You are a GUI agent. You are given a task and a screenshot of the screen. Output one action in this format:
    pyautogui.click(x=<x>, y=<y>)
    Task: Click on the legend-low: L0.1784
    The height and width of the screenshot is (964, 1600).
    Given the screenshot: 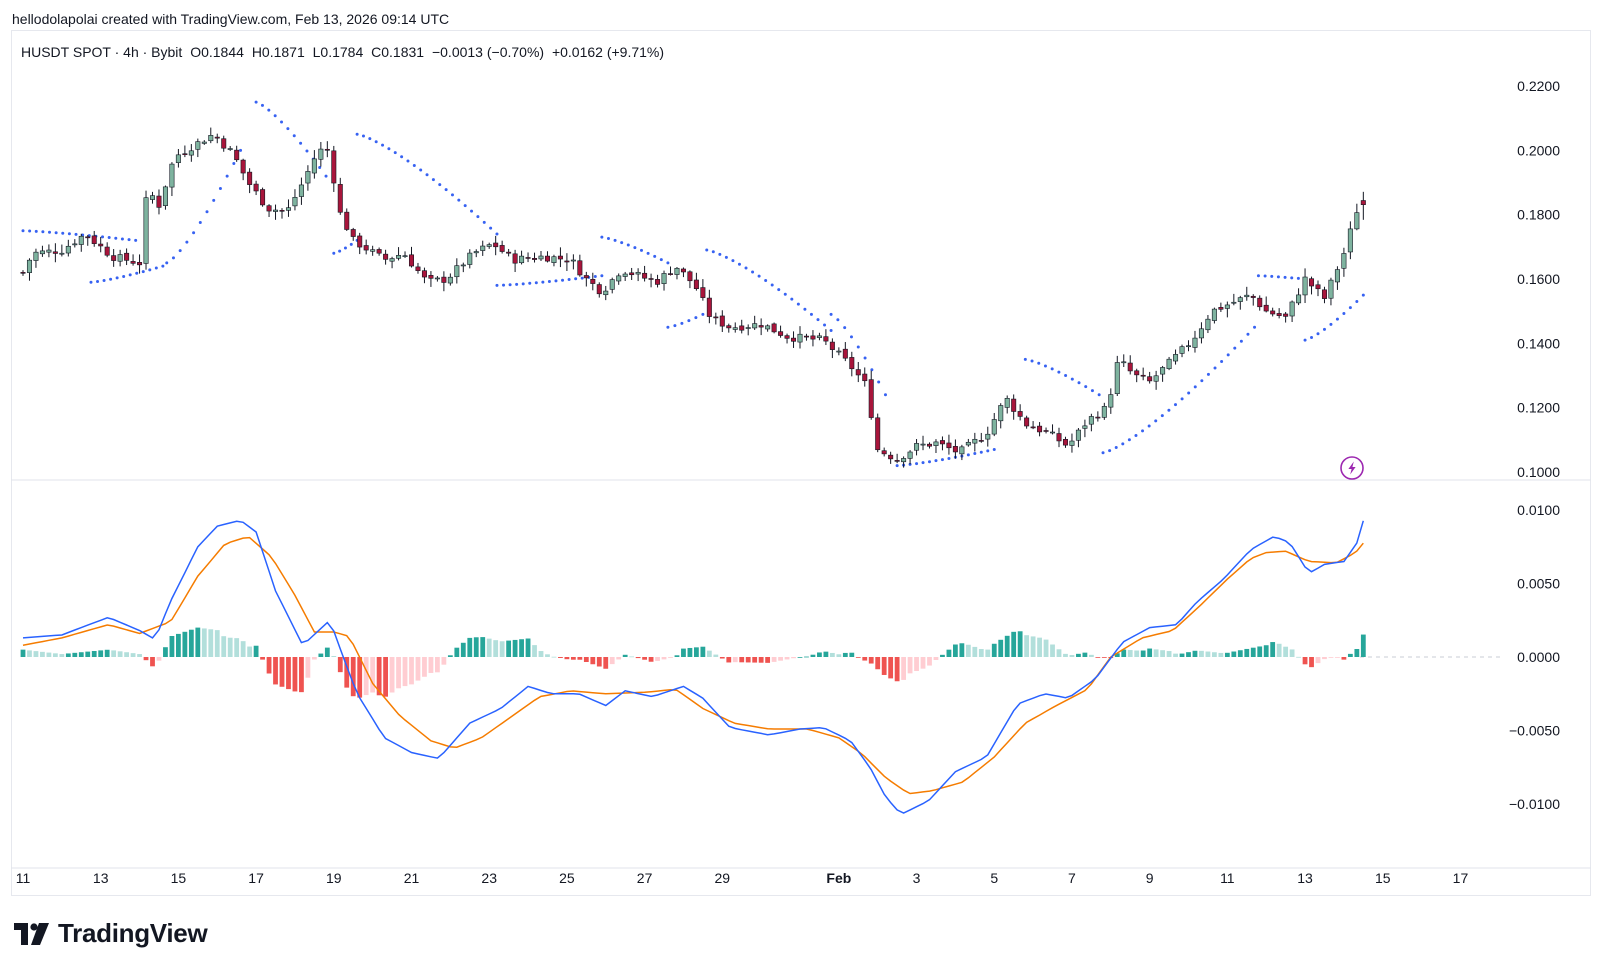 What is the action you would take?
    pyautogui.click(x=338, y=52)
    